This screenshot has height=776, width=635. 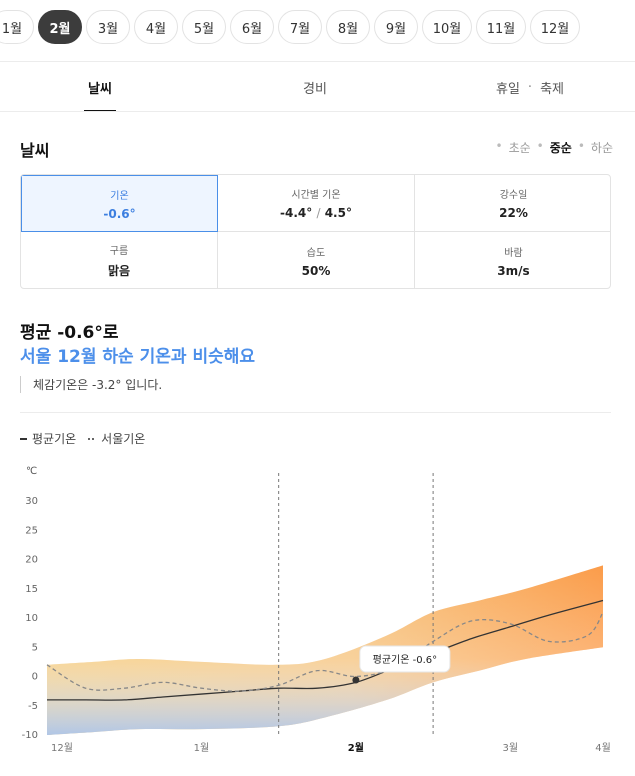 I want to click on stat-hourly-temp: 시간별 기온 -4.4° / 4.5°, so click(x=316, y=203).